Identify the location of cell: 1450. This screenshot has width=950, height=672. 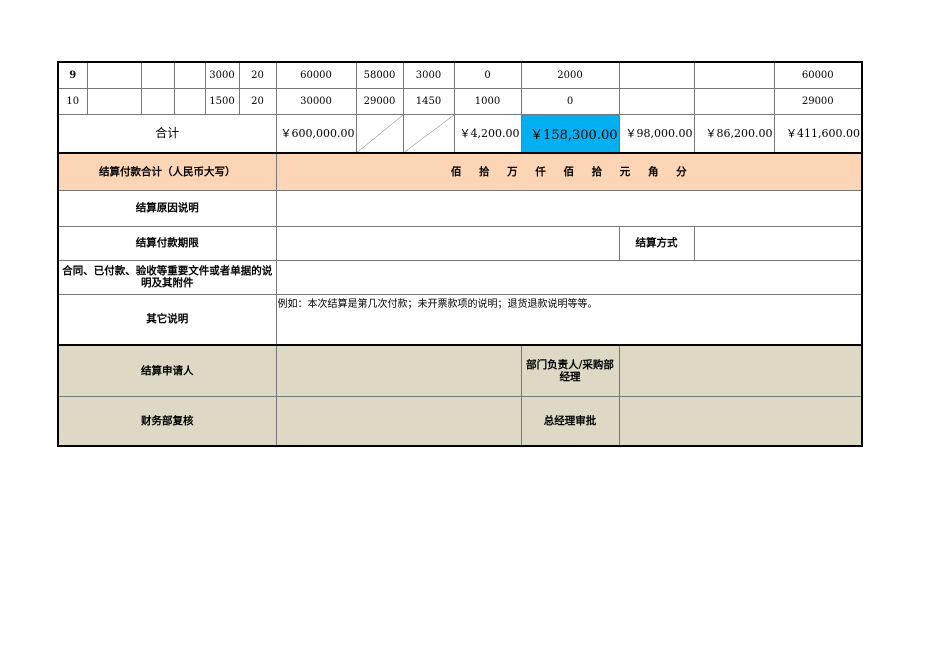
(428, 101).